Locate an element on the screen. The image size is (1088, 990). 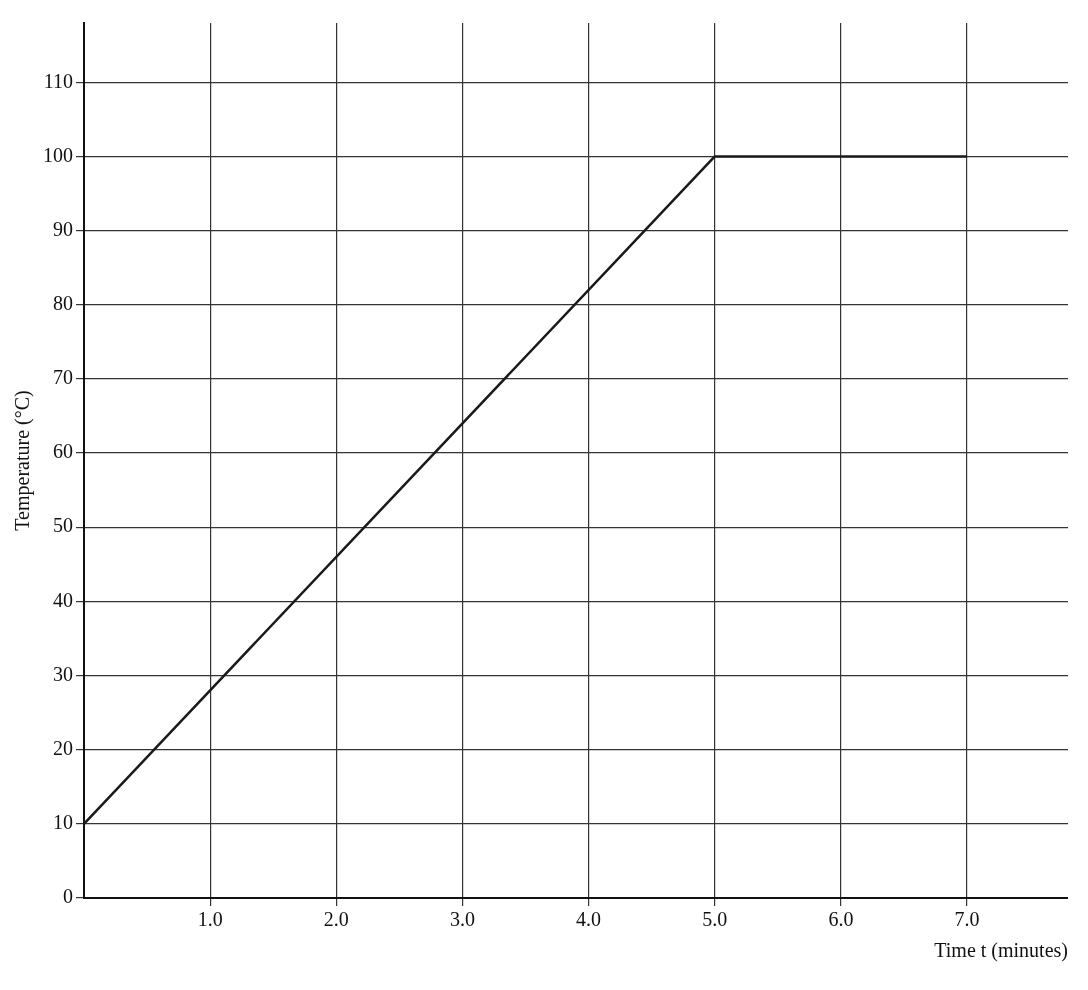
y-tick-label: 50 is located at coordinates (63, 525).